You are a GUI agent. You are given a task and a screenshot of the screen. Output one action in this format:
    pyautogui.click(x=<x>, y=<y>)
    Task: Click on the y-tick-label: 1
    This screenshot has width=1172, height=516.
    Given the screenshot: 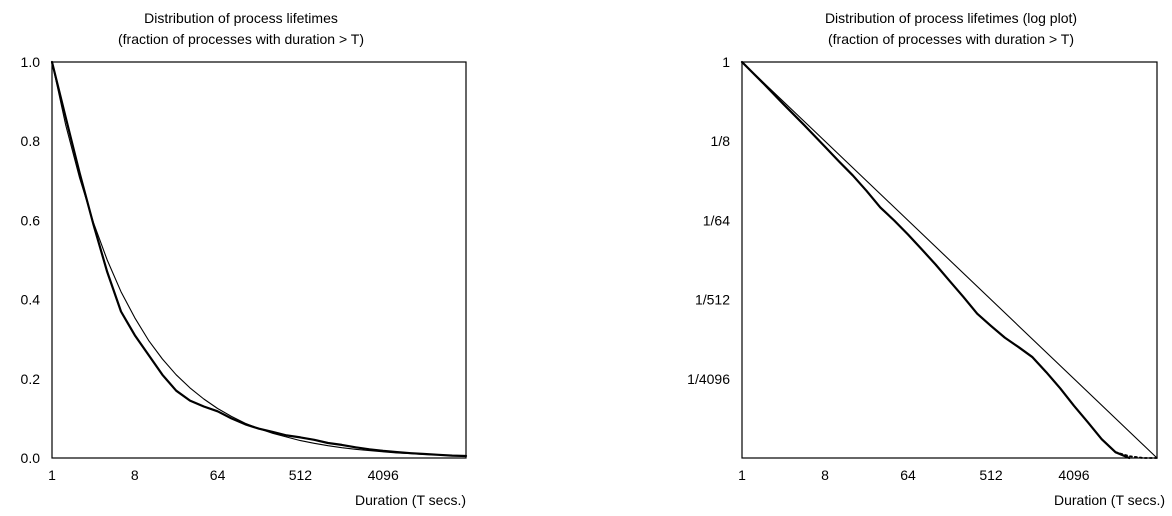 What is the action you would take?
    pyautogui.click(x=726, y=62)
    